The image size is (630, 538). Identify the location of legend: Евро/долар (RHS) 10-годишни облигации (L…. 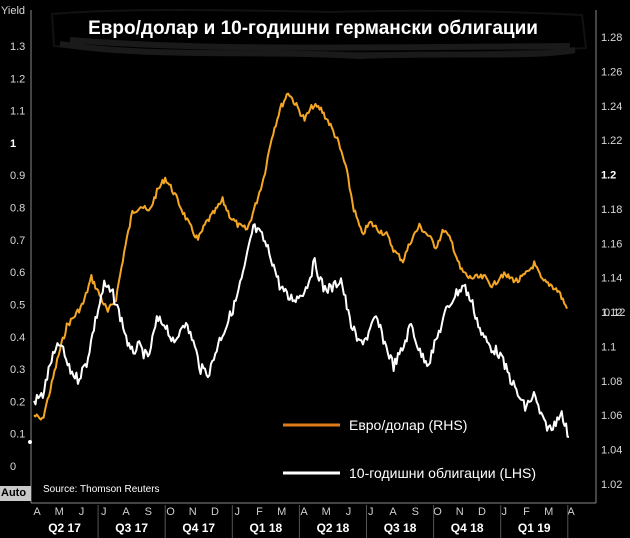
(409, 449).